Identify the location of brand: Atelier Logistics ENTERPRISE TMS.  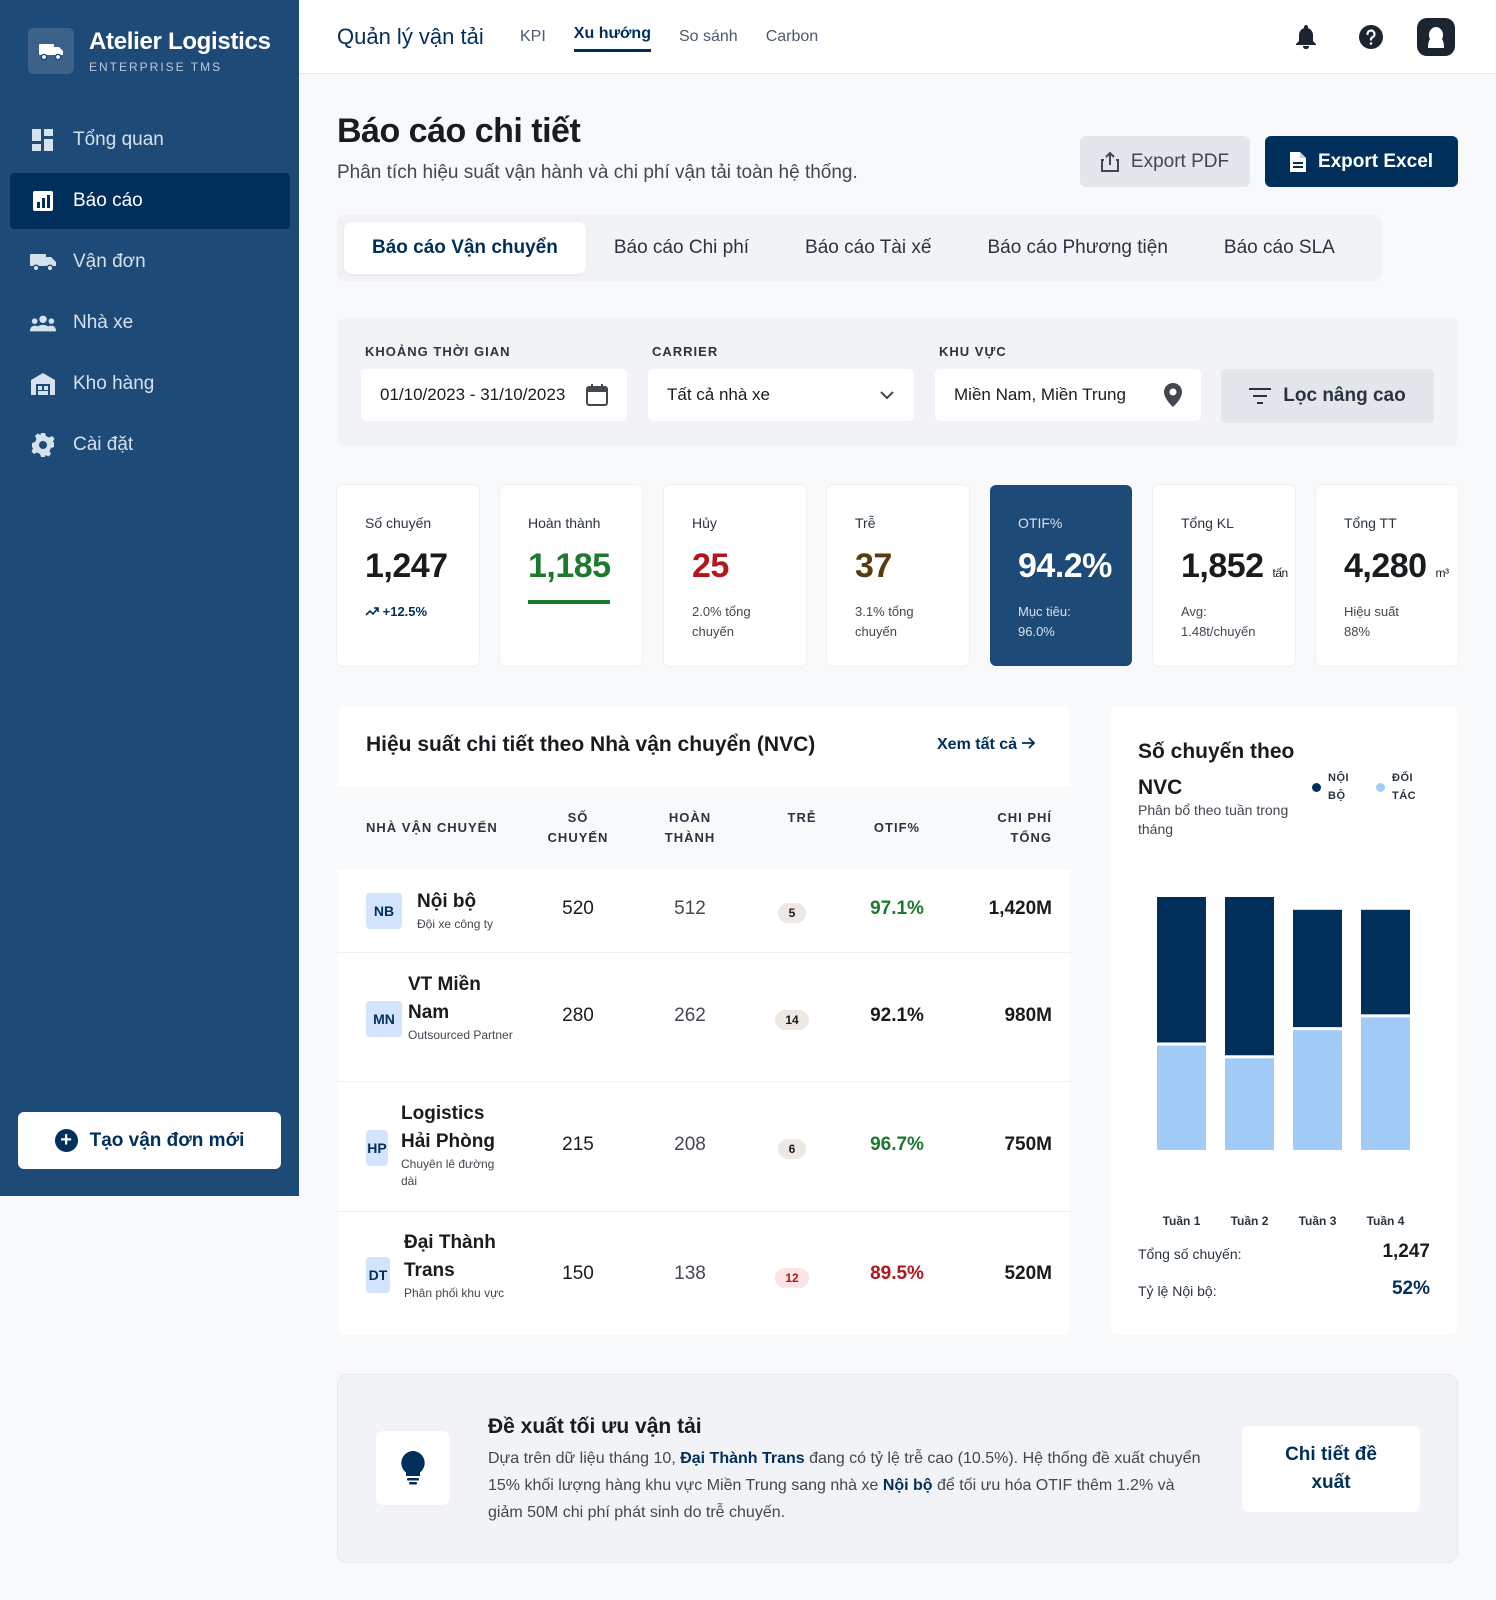
(149, 51).